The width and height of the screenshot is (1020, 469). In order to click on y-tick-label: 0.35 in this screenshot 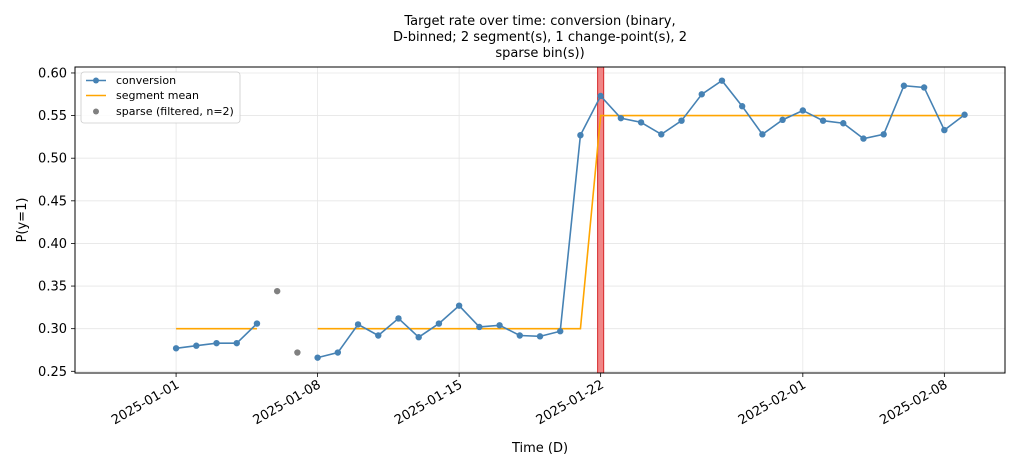, I will do `click(52, 287)`.